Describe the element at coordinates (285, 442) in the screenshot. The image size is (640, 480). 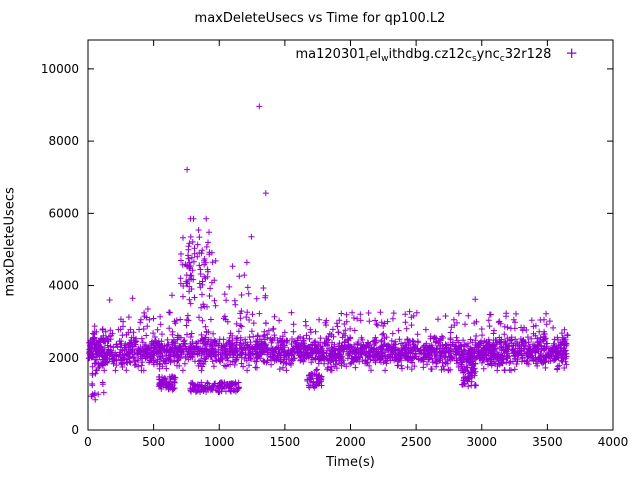
I see `svg-text: 1500` at that location.